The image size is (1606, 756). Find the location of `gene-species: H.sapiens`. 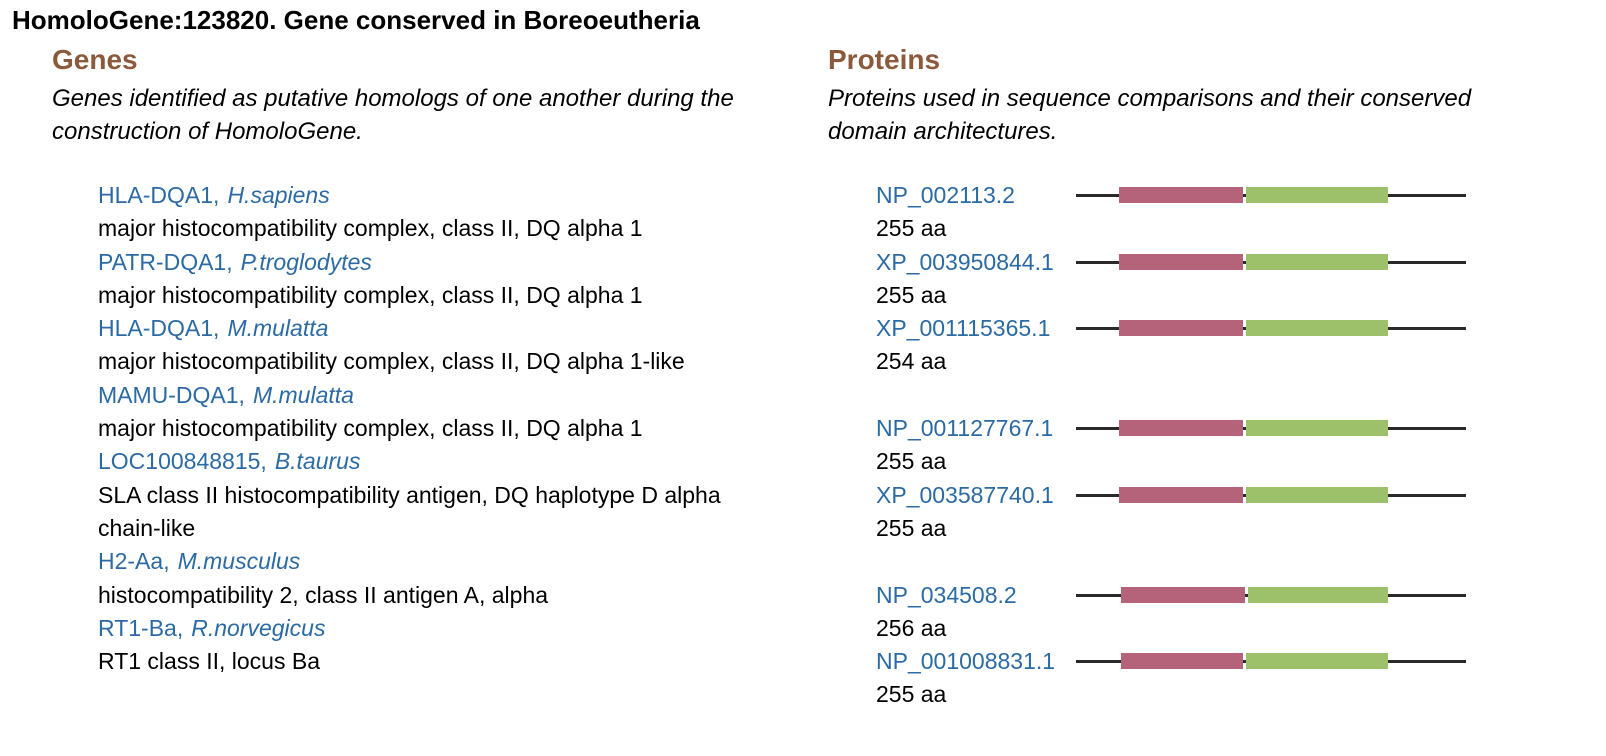

gene-species: H.sapiens is located at coordinates (278, 195).